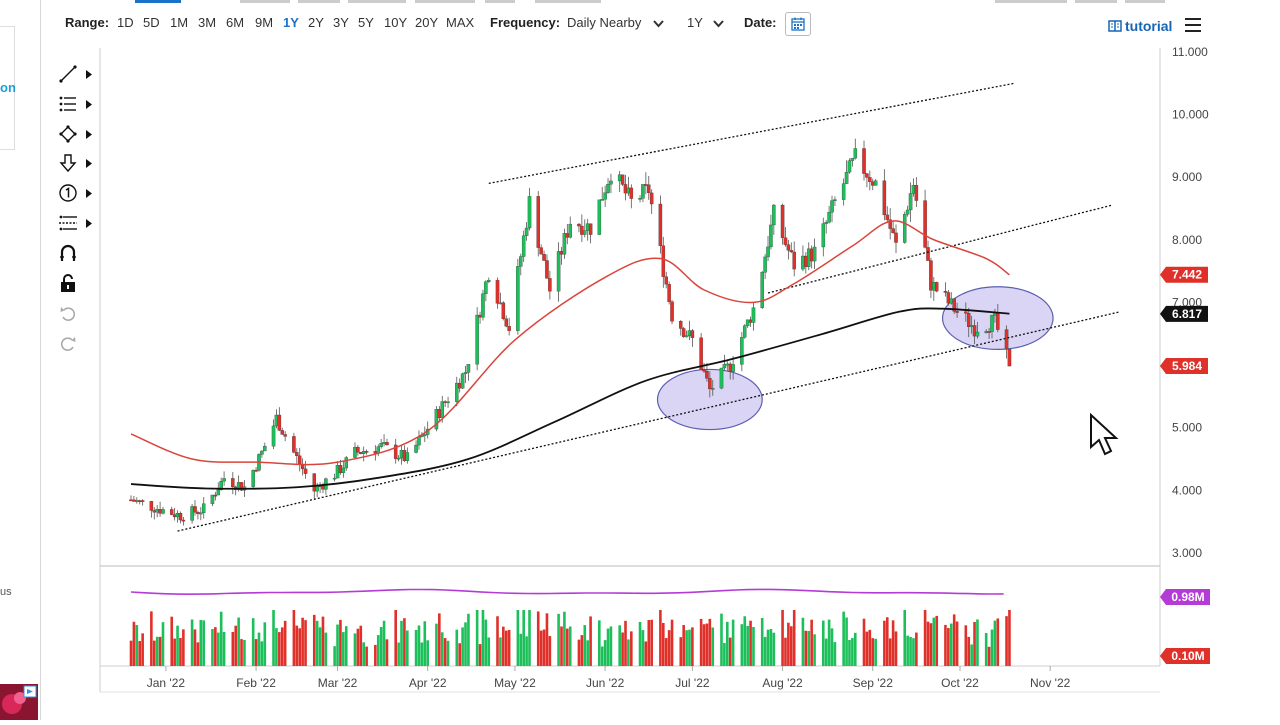  Describe the element at coordinates (68, 74) in the screenshot. I see `trendline-icon` at that location.